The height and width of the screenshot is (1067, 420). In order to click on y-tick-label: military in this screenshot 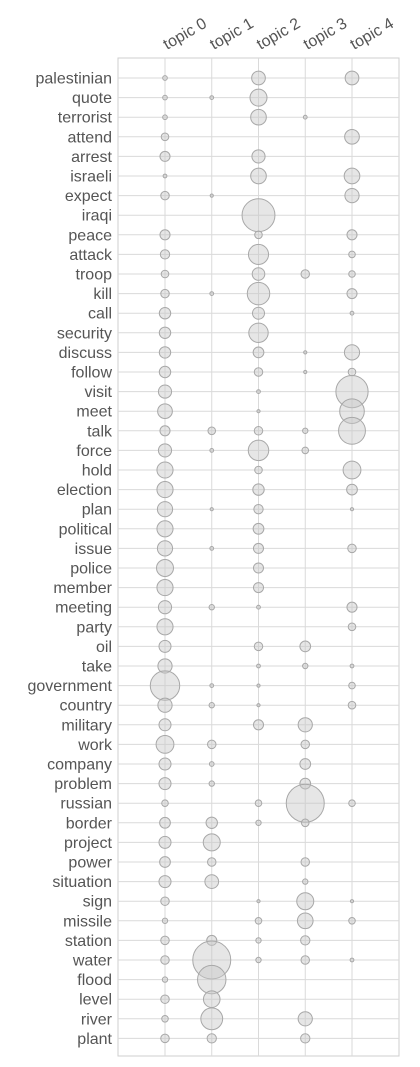, I will do `click(86, 725)`.